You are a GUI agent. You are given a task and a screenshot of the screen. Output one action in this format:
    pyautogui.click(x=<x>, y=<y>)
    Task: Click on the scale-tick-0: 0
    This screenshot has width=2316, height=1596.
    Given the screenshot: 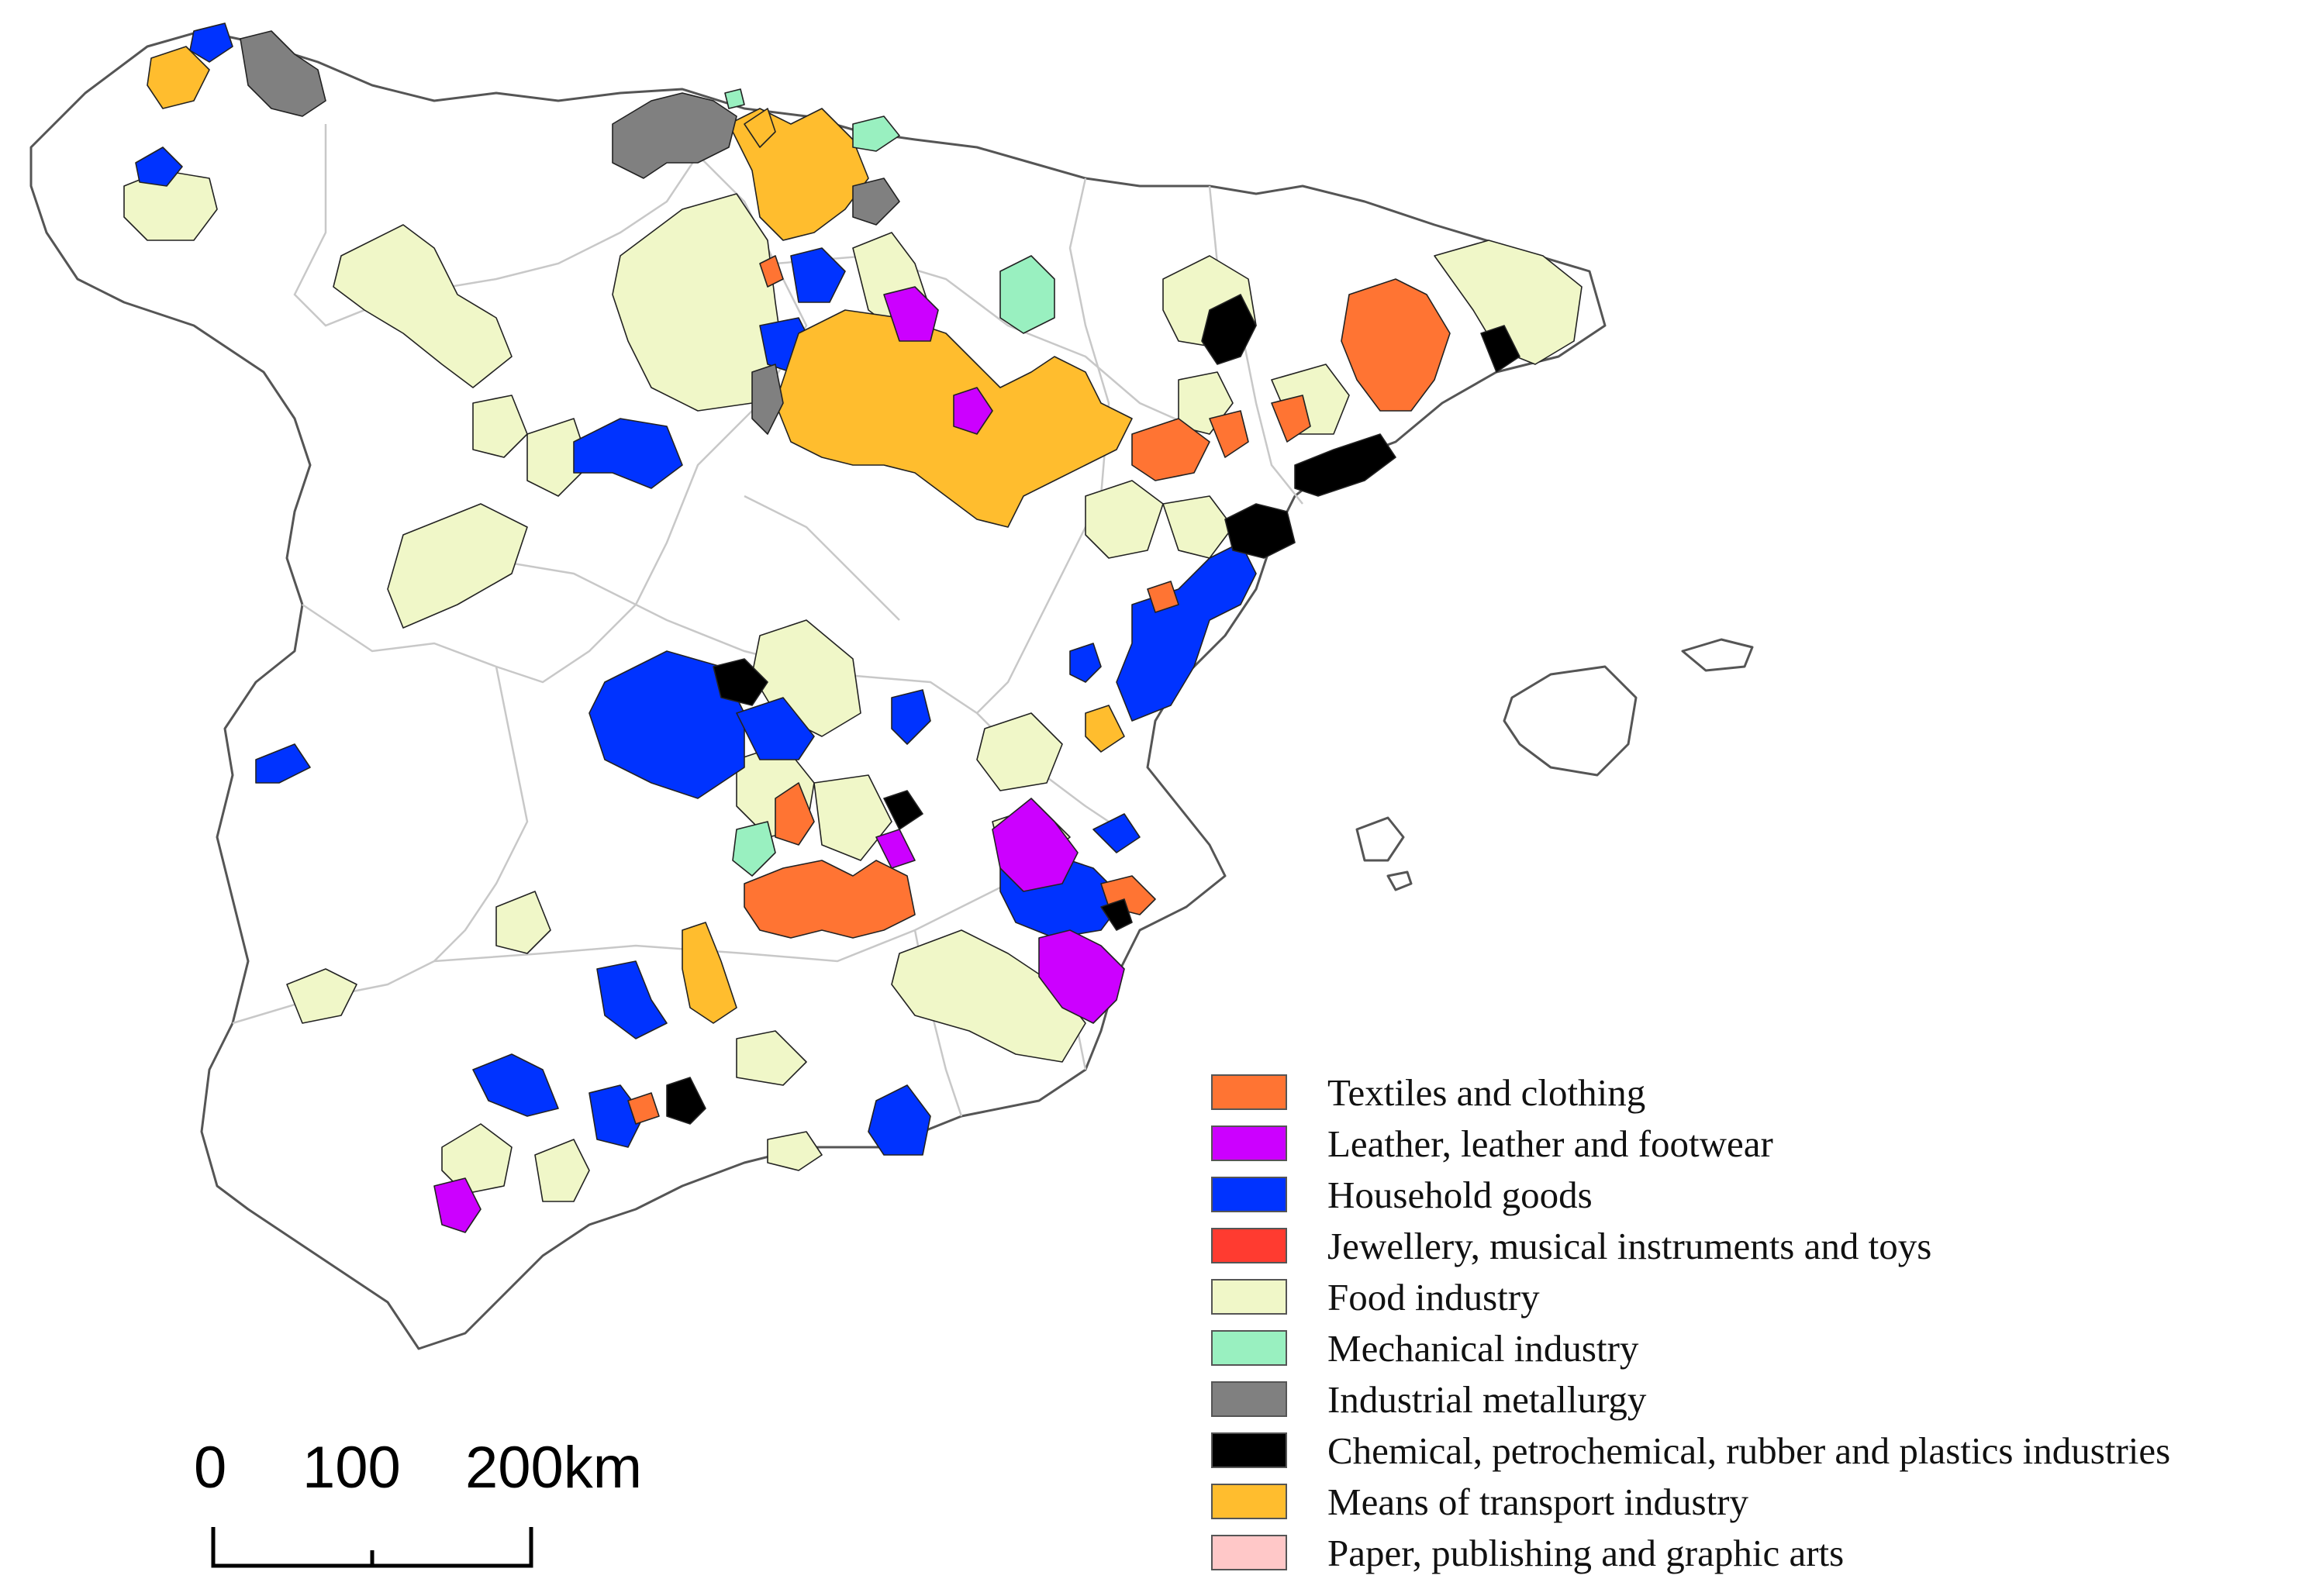 What is the action you would take?
    pyautogui.click(x=211, y=1468)
    